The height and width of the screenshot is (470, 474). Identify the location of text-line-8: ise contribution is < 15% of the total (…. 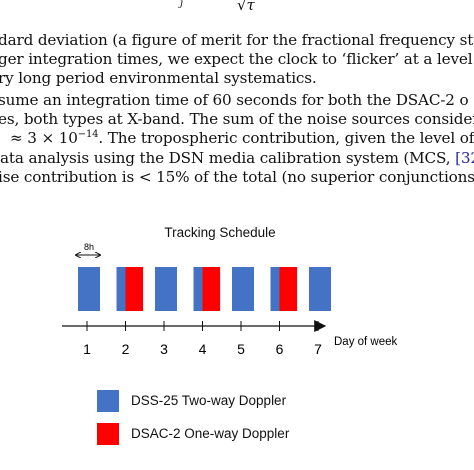
(237, 177).